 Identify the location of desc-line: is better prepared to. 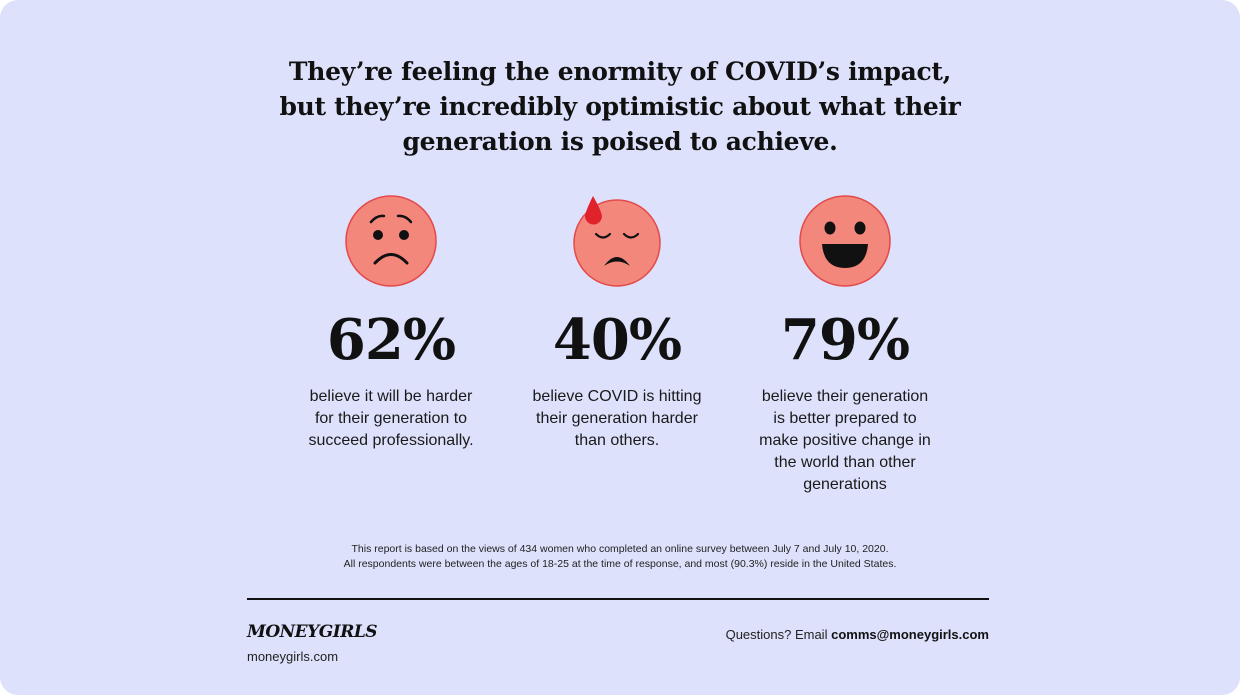
(845, 418).